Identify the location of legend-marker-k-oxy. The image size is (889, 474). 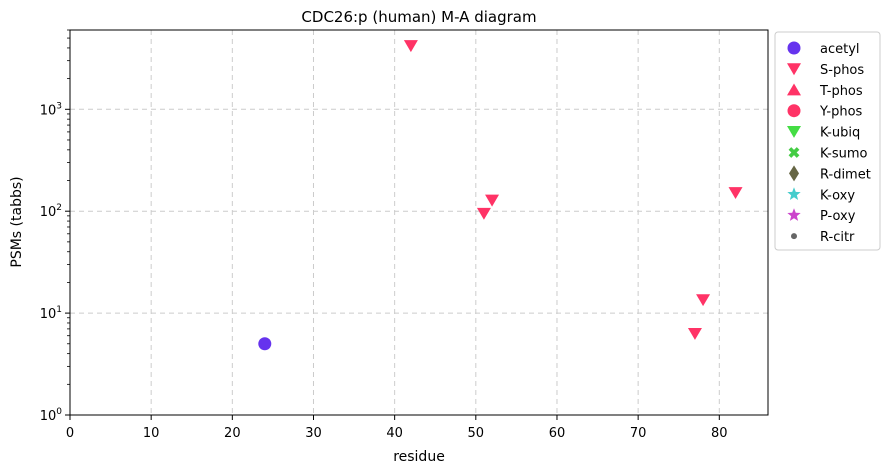
(794, 193).